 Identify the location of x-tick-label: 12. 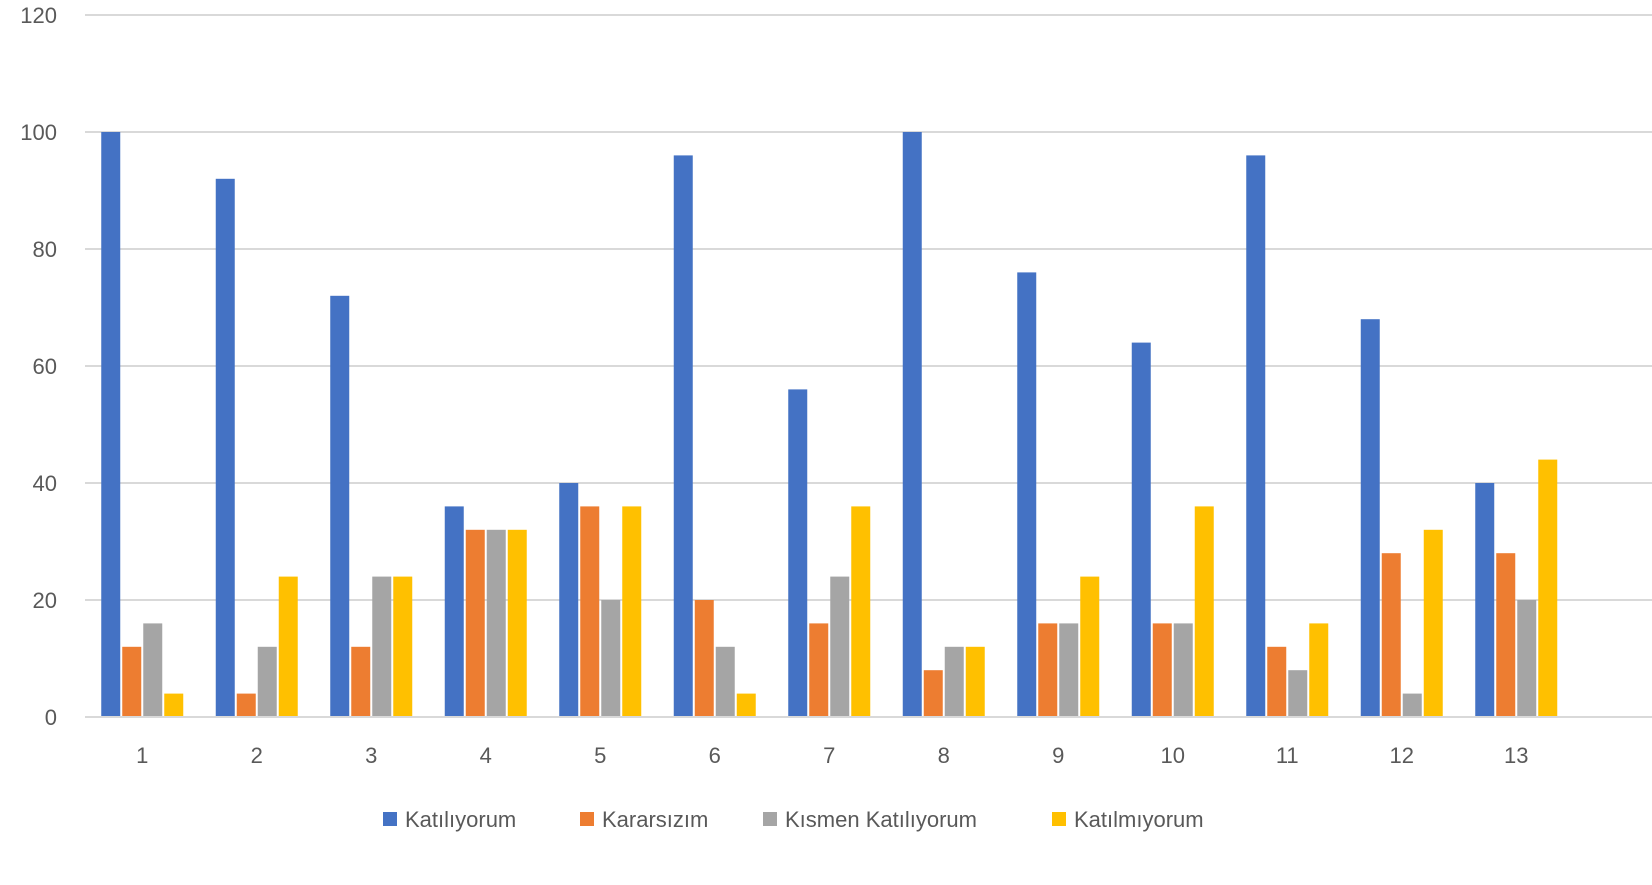
(1402, 755).